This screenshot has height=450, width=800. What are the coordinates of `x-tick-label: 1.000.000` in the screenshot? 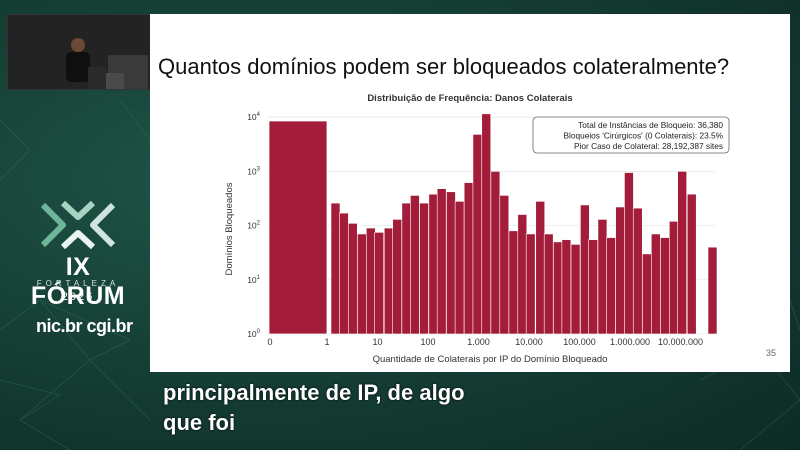 It's located at (630, 342).